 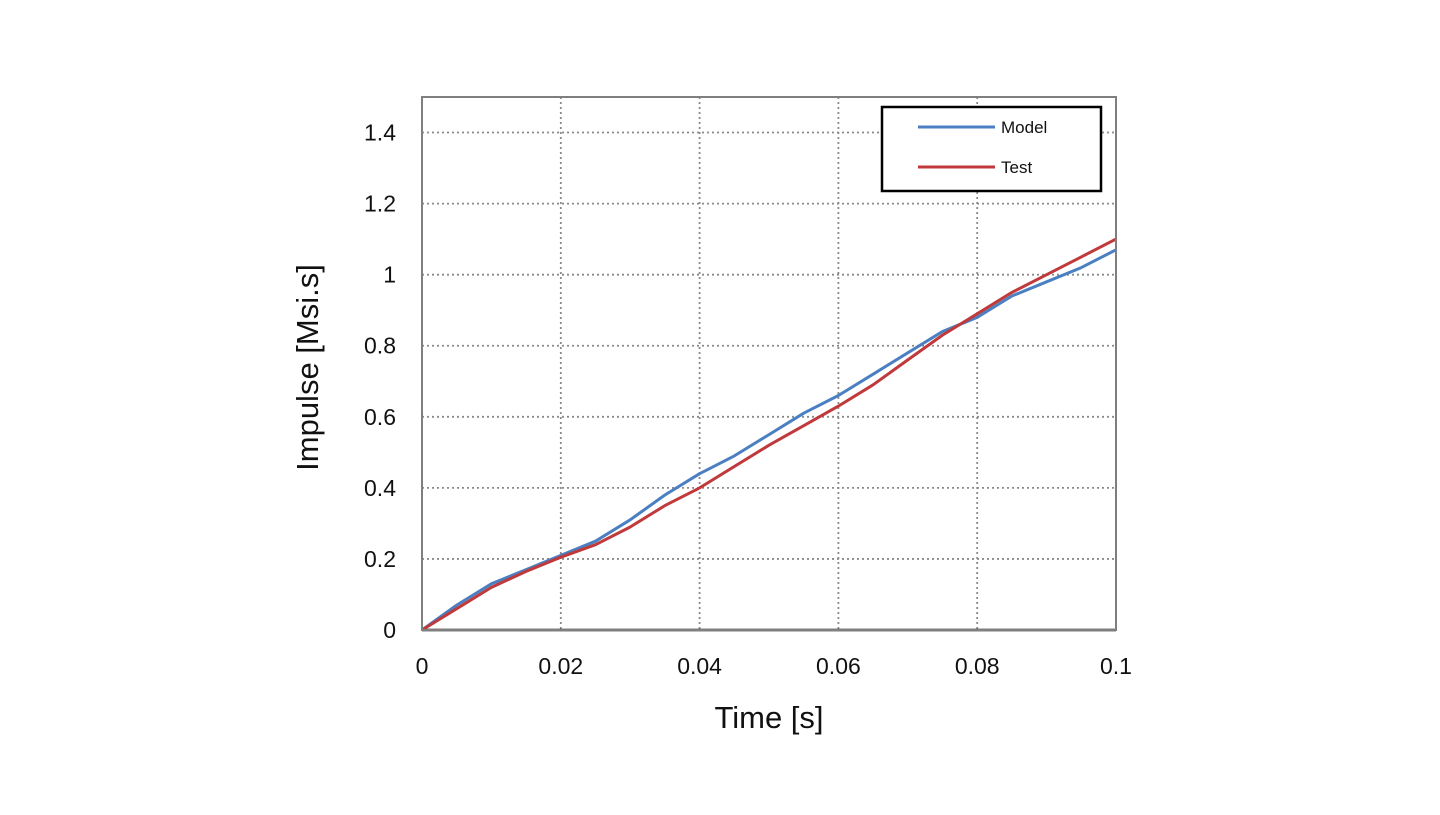 I want to click on x-tick-label: 0.1, so click(x=1116, y=666).